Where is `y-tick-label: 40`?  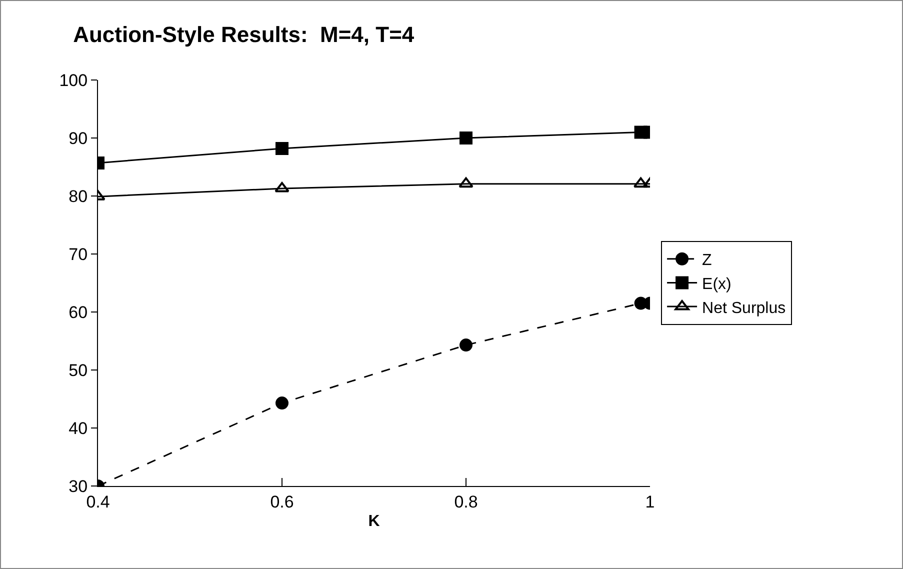
y-tick-label: 40 is located at coordinates (78, 428).